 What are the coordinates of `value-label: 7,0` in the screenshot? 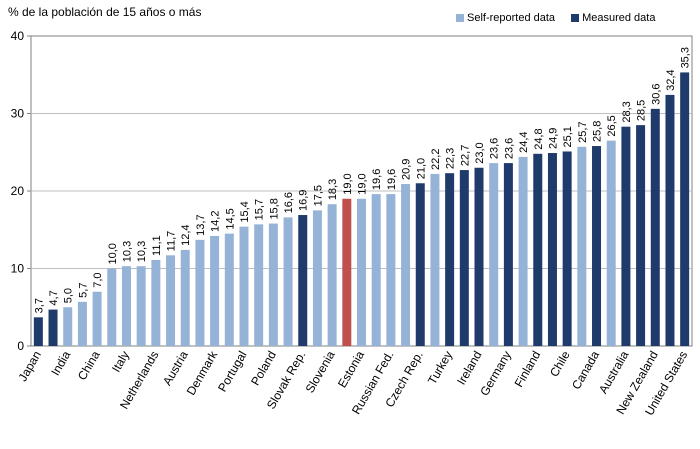 It's located at (98, 279).